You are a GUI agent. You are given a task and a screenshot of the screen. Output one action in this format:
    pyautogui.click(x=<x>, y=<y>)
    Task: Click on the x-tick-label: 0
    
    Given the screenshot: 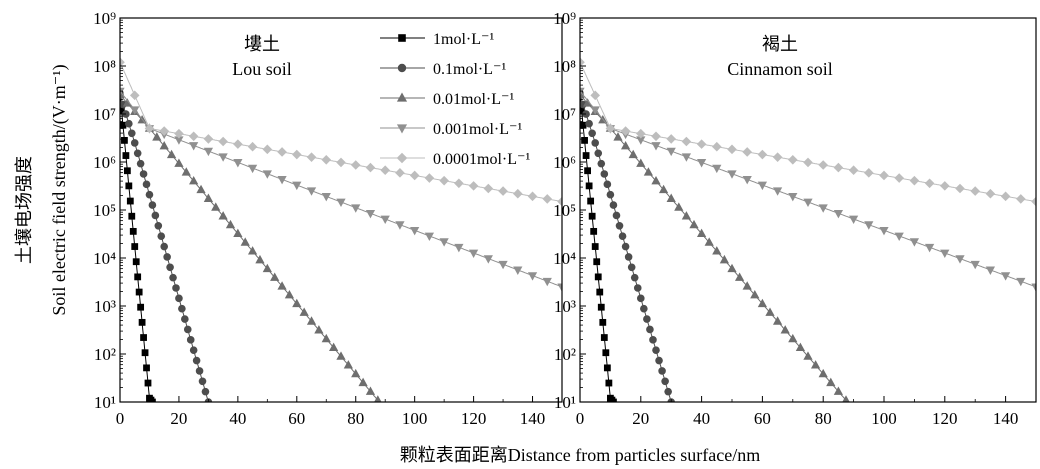 What is the action you would take?
    pyautogui.click(x=120, y=418)
    